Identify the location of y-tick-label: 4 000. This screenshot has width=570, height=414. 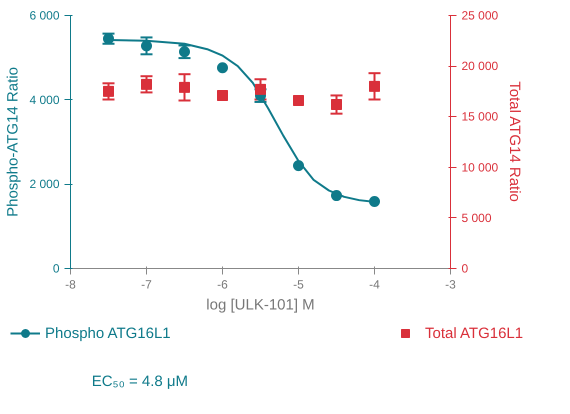
(44, 99).